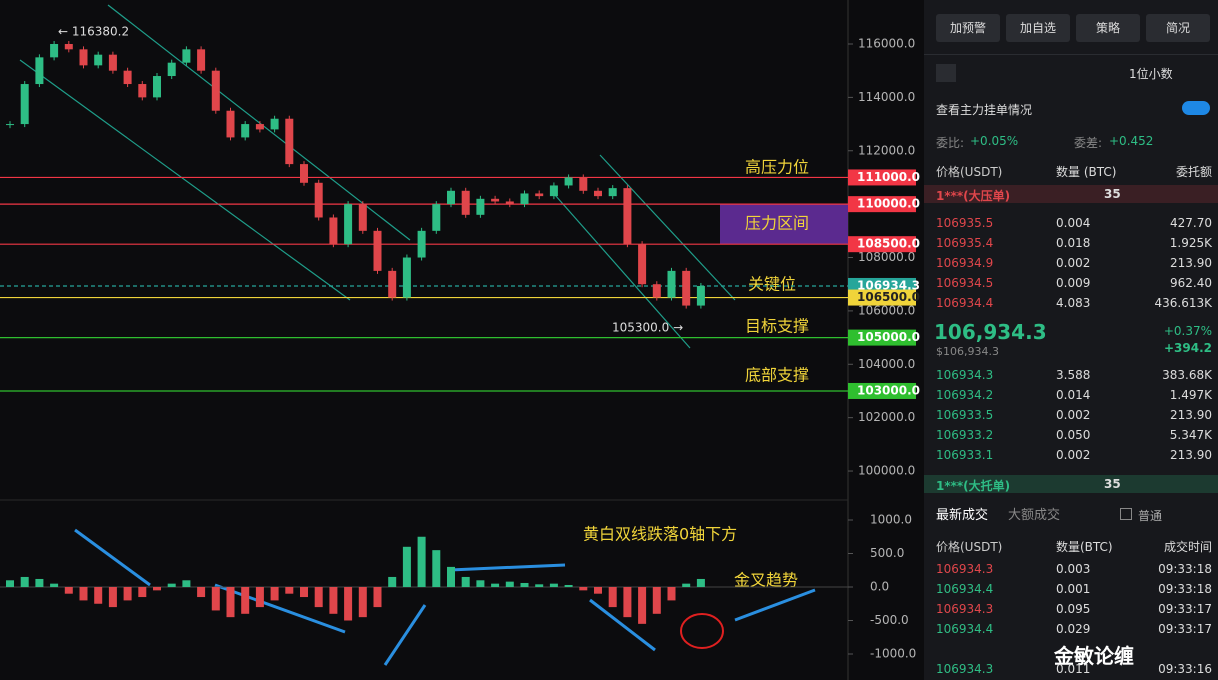  Describe the element at coordinates (888, 285) in the screenshot. I see `level-label: 106934.3` at that location.